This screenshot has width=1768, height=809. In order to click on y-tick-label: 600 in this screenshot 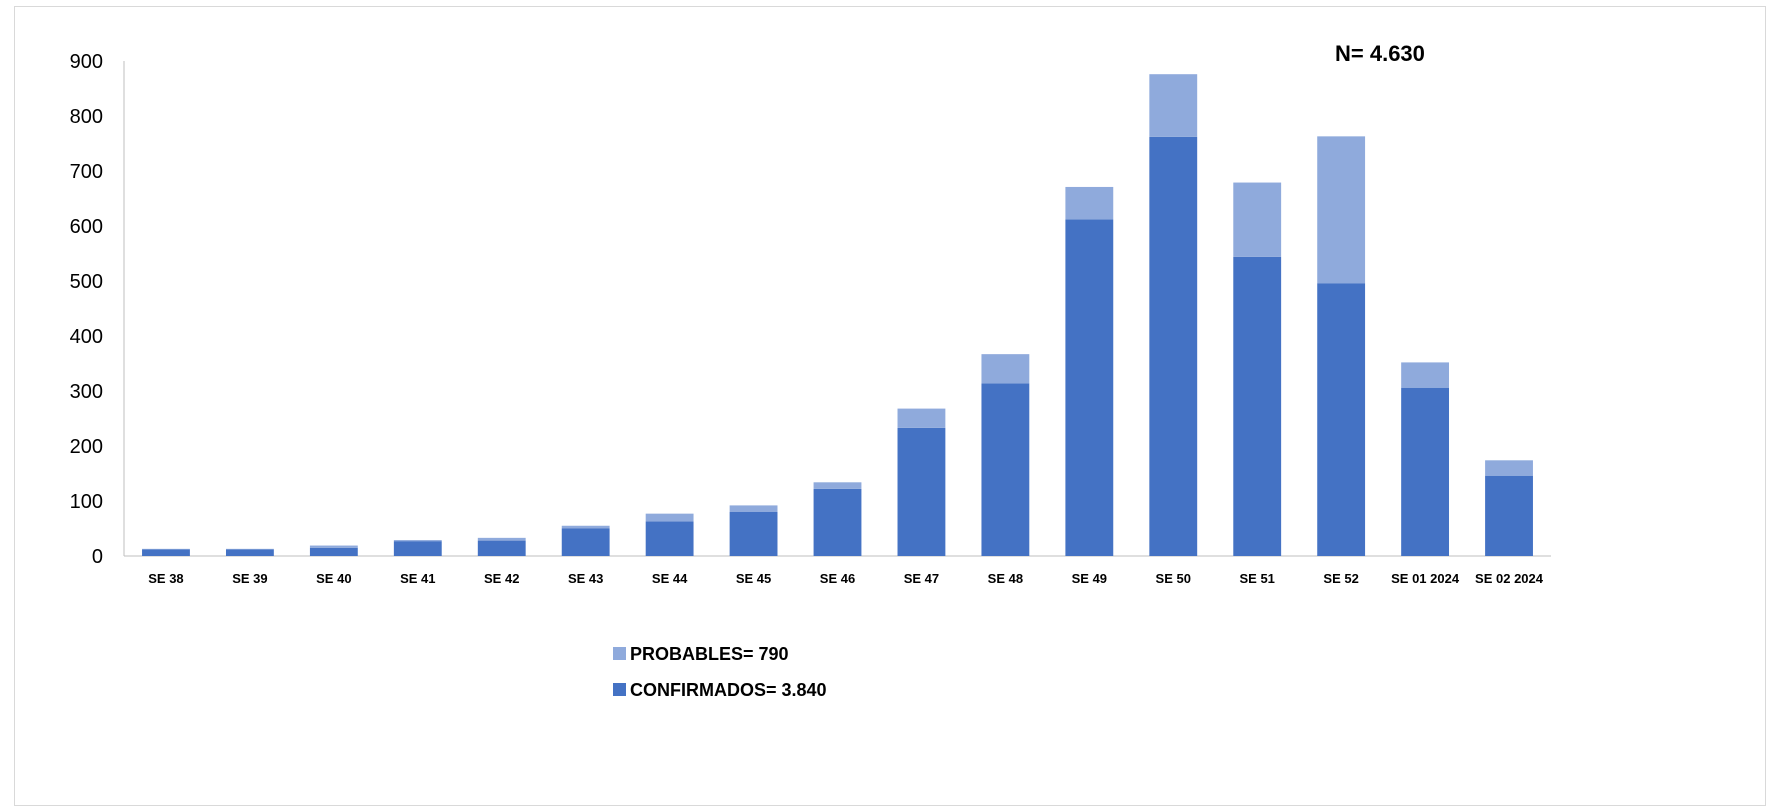, I will do `click(86, 227)`.